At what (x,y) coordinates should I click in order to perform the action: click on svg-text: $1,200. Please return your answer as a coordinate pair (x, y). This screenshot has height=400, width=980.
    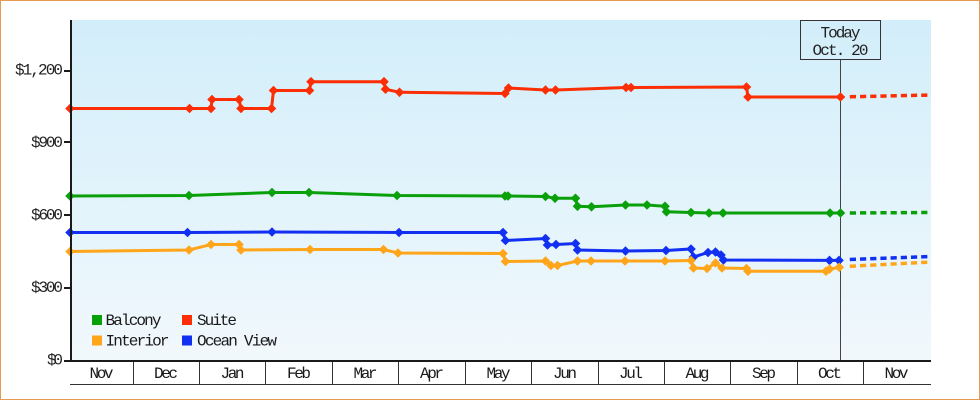
    Looking at the image, I should click on (39, 71).